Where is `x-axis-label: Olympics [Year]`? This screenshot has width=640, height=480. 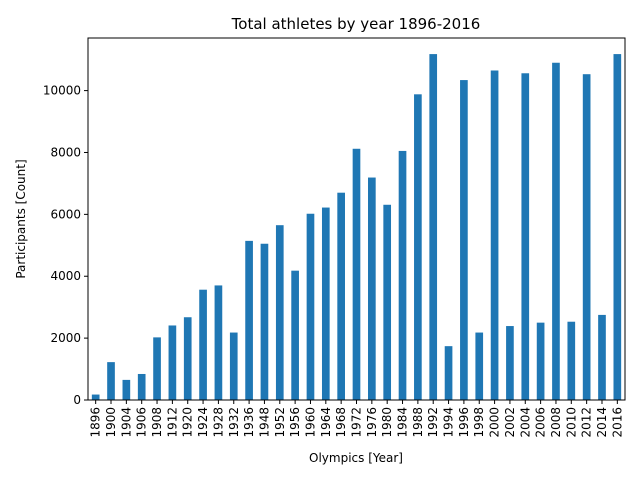 x-axis-label: Olympics [Year] is located at coordinates (356, 458).